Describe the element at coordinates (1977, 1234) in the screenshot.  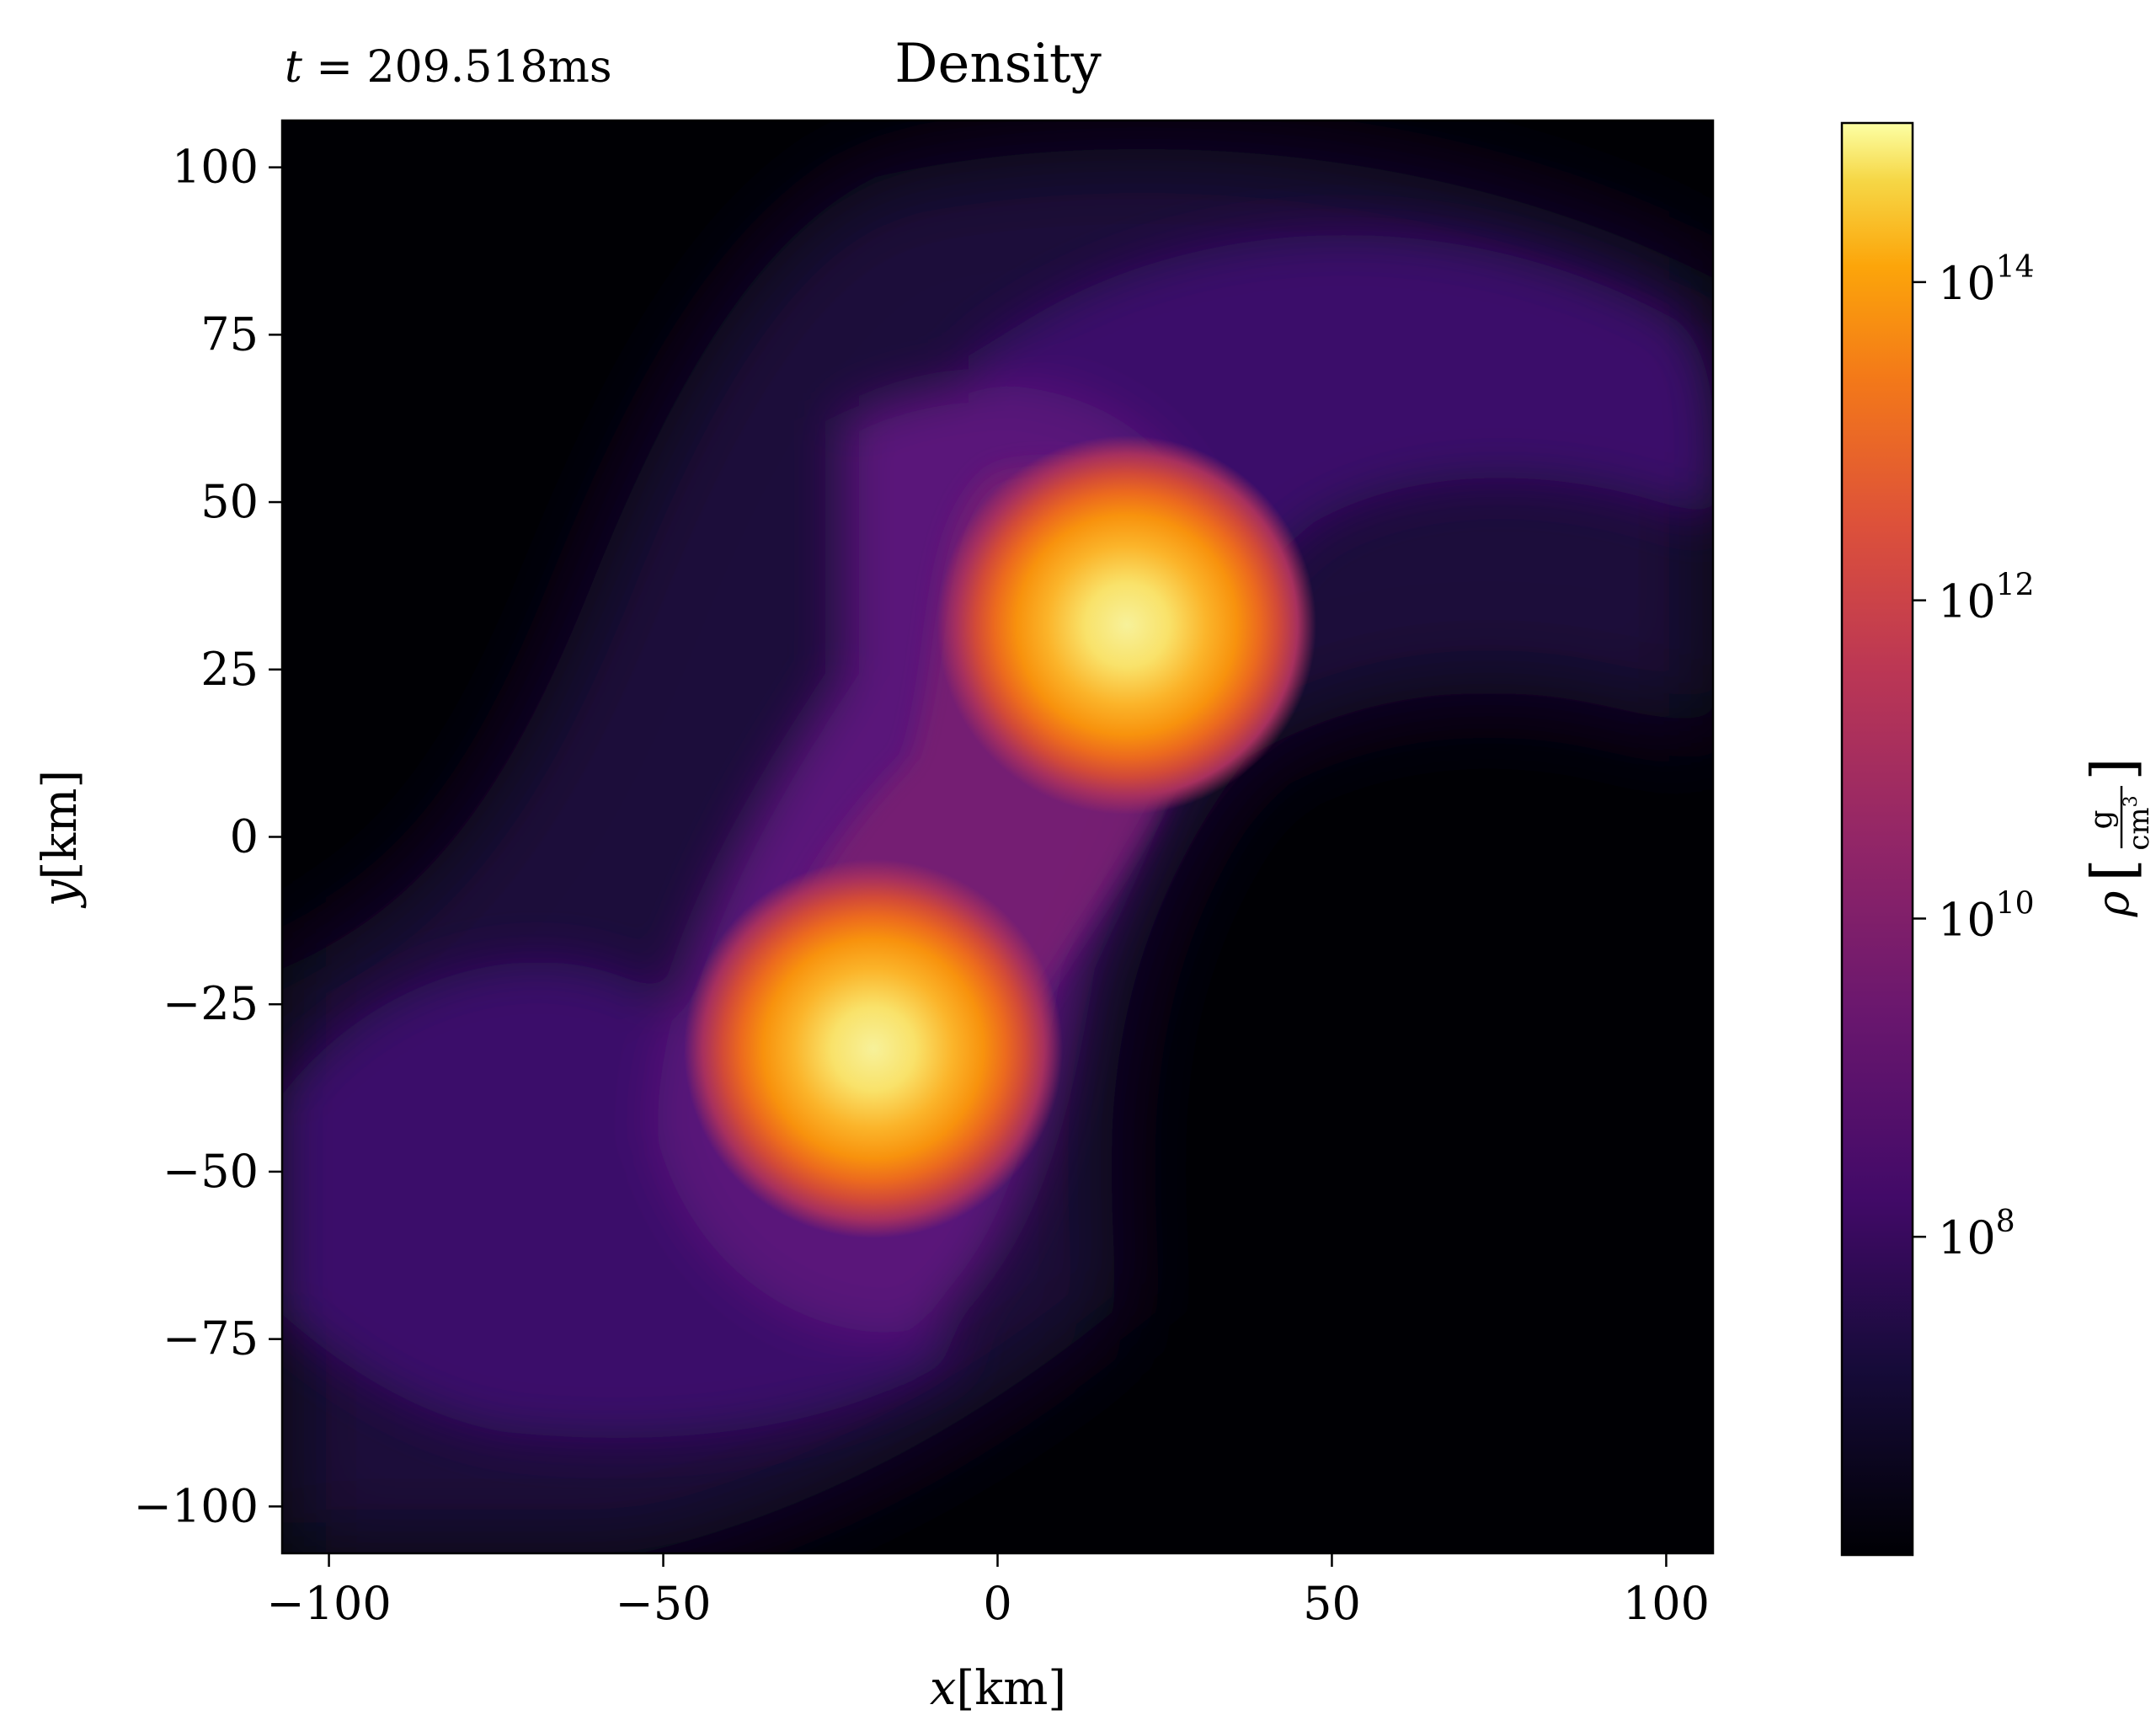
I see `colorbar-tick-label: 108` at that location.